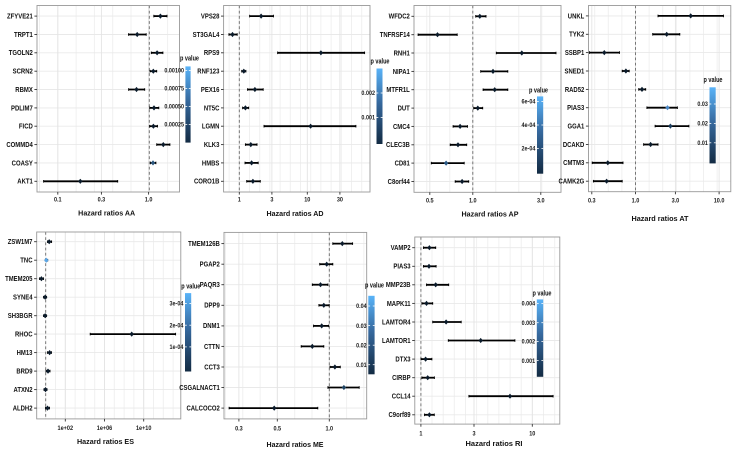 The height and width of the screenshot is (456, 735). What do you see at coordinates (25, 182) in the screenshot?
I see `svg-text: AKT1` at bounding box center [25, 182].